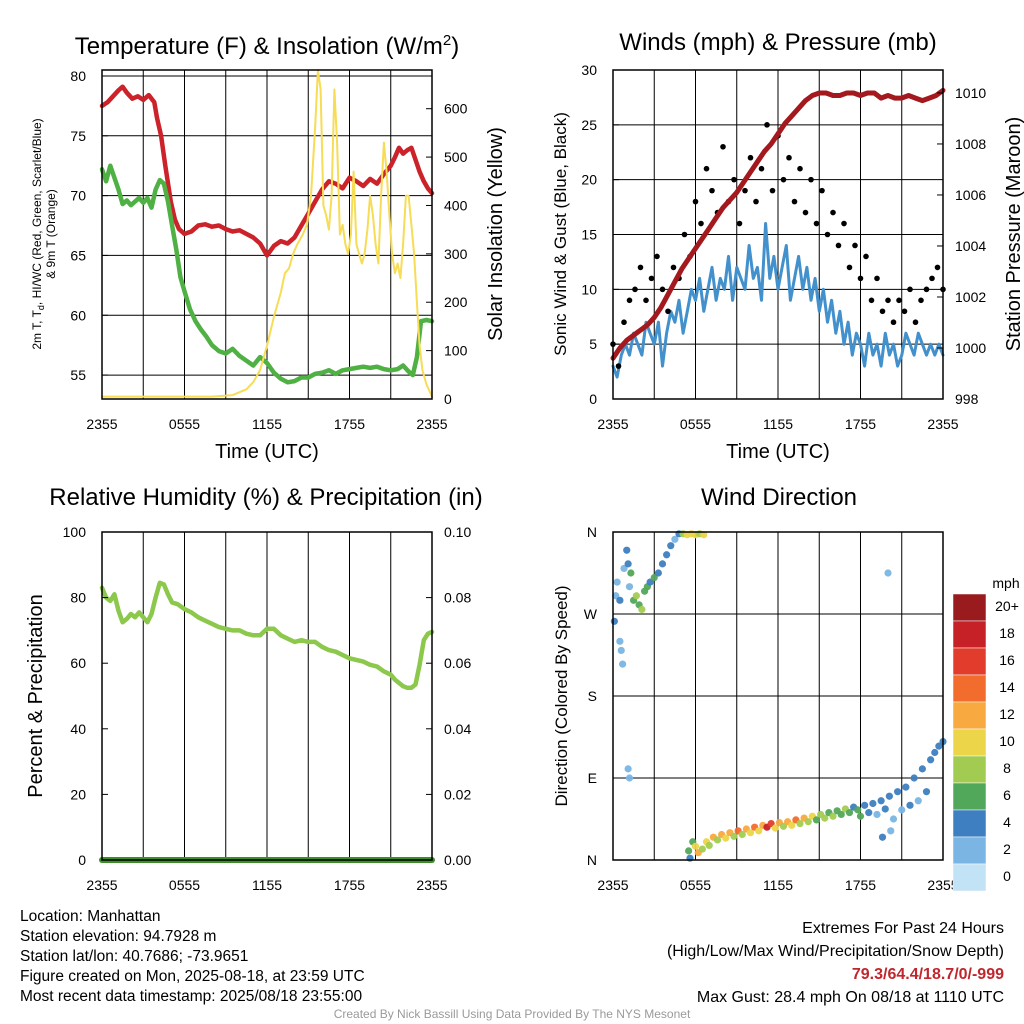  What do you see at coordinates (78, 136) in the screenshot?
I see `y-tick-label: 75` at bounding box center [78, 136].